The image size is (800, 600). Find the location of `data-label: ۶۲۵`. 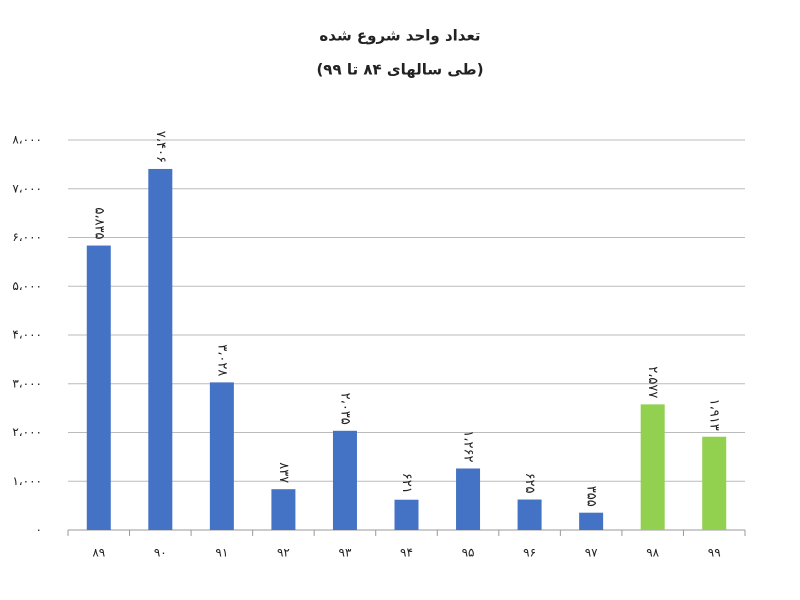

data-label: ۶۲۵ is located at coordinates (529, 483).